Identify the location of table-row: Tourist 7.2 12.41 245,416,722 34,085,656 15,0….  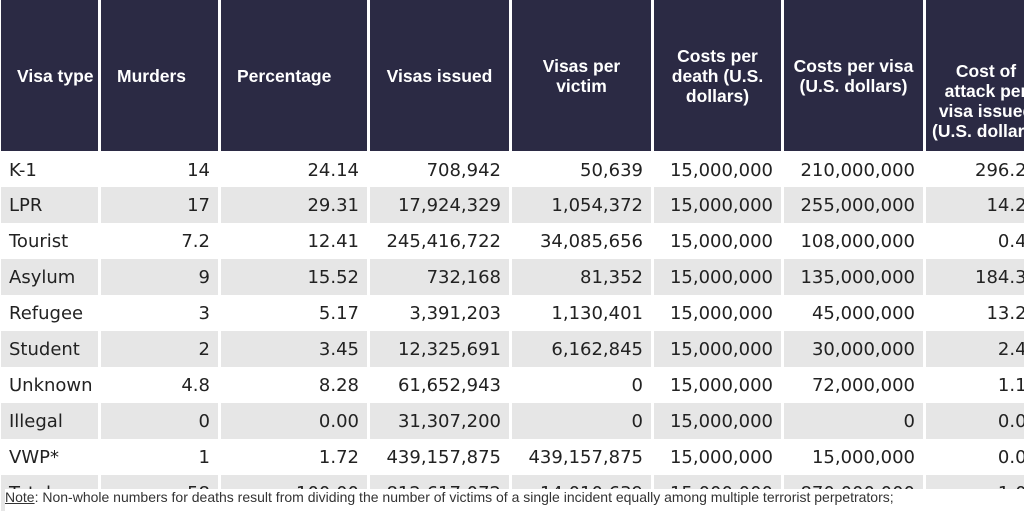
(512, 241).